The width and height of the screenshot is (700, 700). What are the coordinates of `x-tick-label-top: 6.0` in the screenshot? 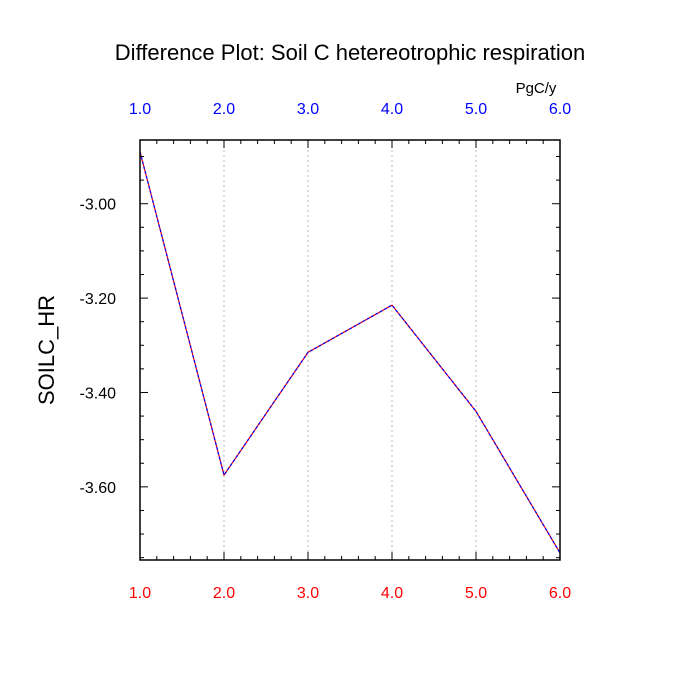 It's located at (560, 109).